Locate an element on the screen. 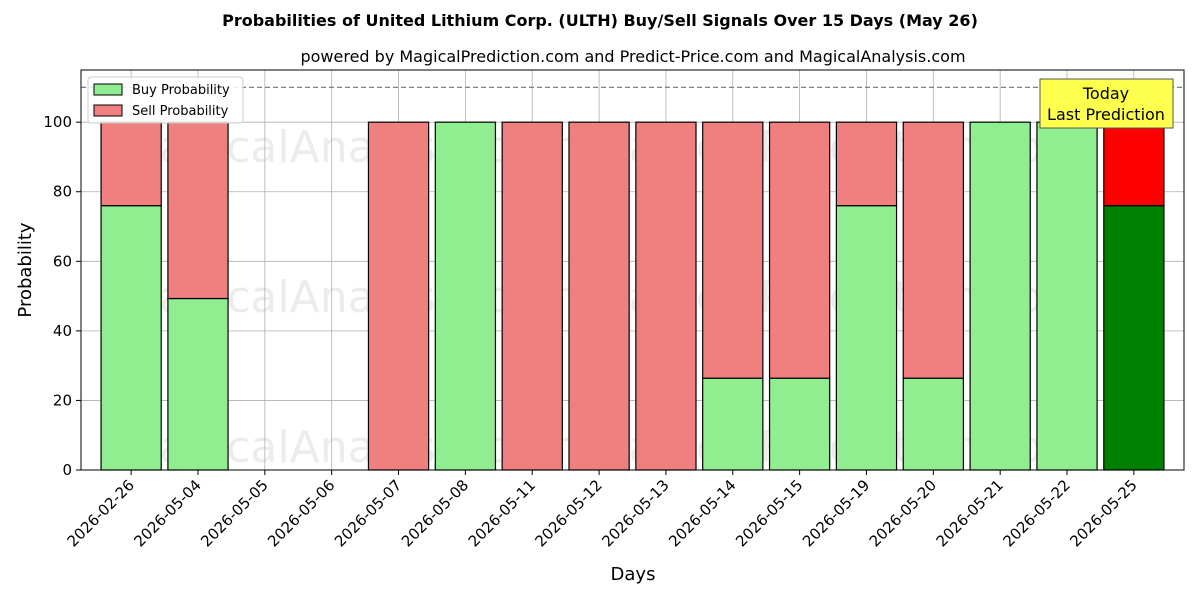  legend-box is located at coordinates (165, 100).